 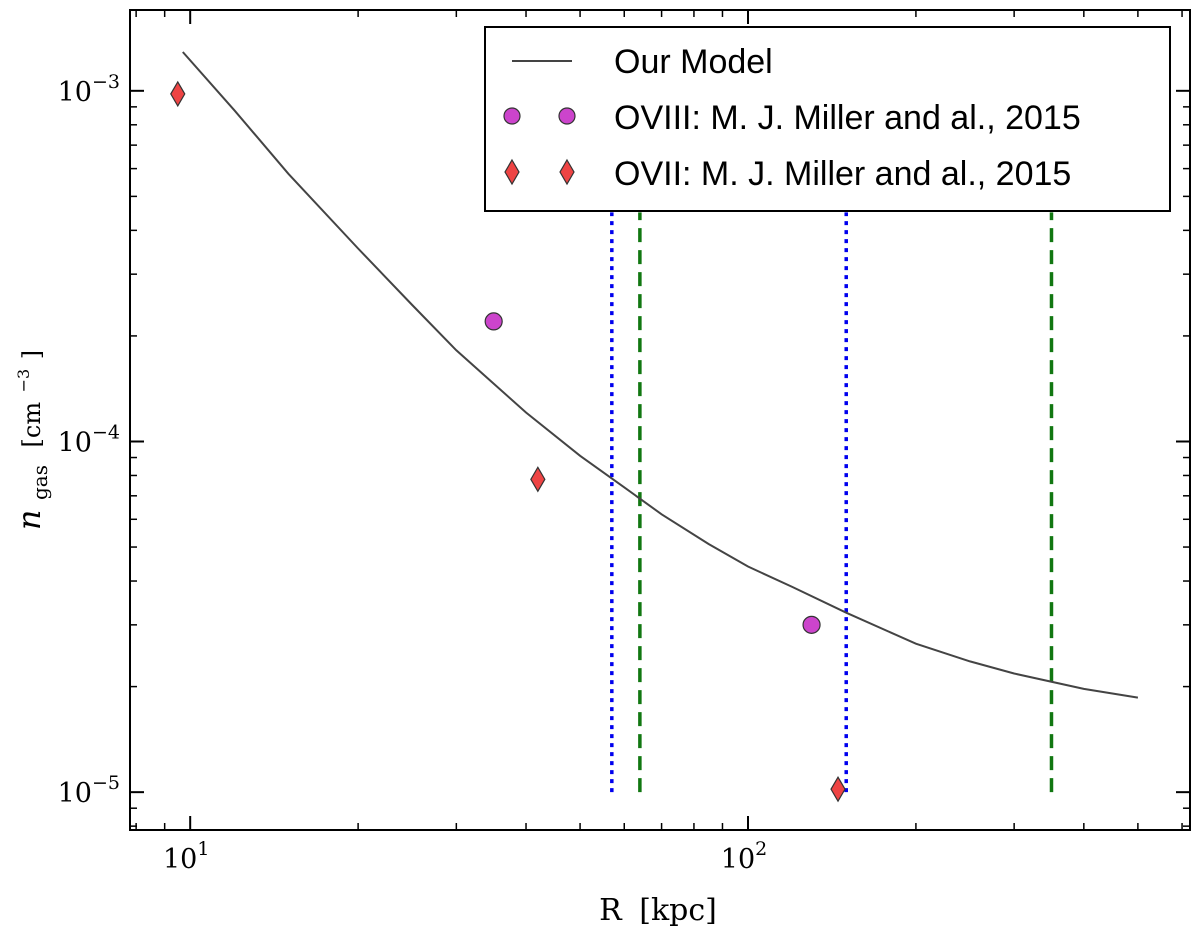 What do you see at coordinates (611, 910) in the screenshot?
I see `x-axis-label-main: R` at bounding box center [611, 910].